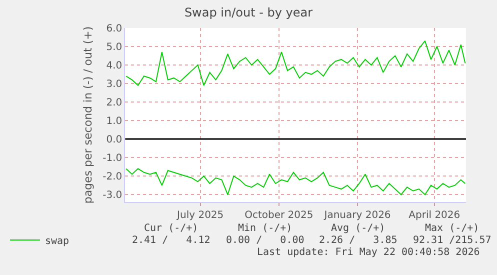 Image resolution: width=497 pixels, height=275 pixels. Describe the element at coordinates (434, 215) in the screenshot. I see `x-tick-label: April 2026` at that location.